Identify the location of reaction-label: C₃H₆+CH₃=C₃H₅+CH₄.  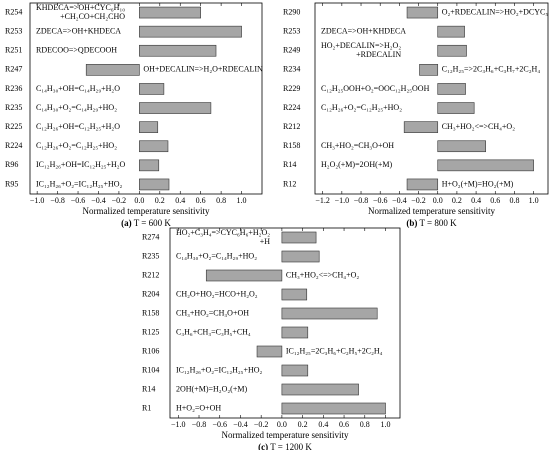
(213, 331).